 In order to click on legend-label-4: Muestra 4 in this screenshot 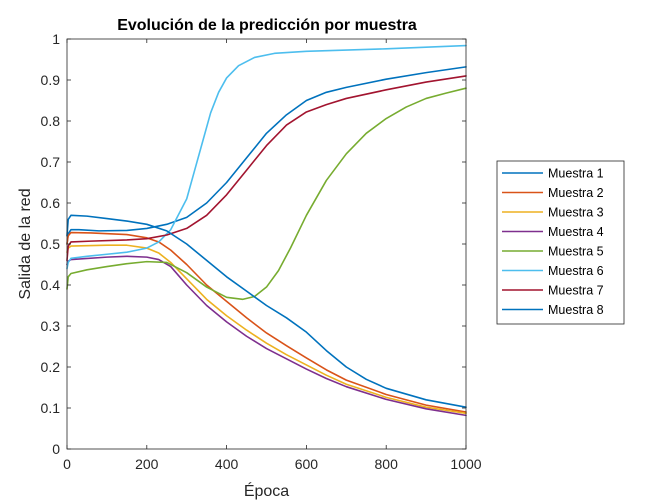, I will do `click(576, 232)`.